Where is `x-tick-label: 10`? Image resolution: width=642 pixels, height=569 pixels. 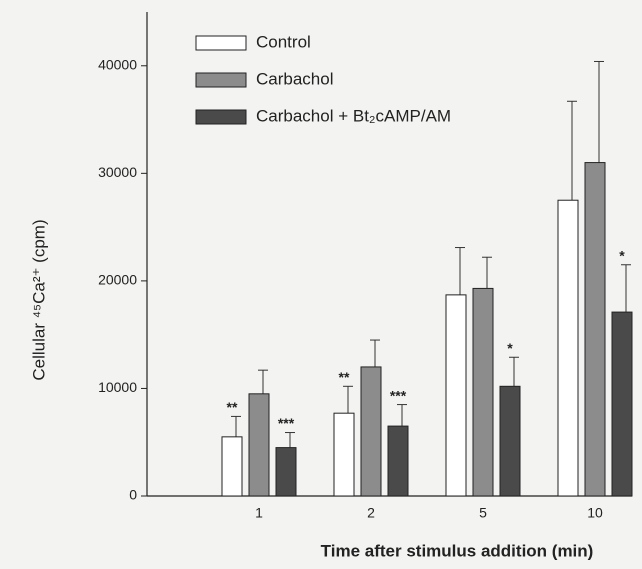
x-tick-label: 10 is located at coordinates (595, 513).